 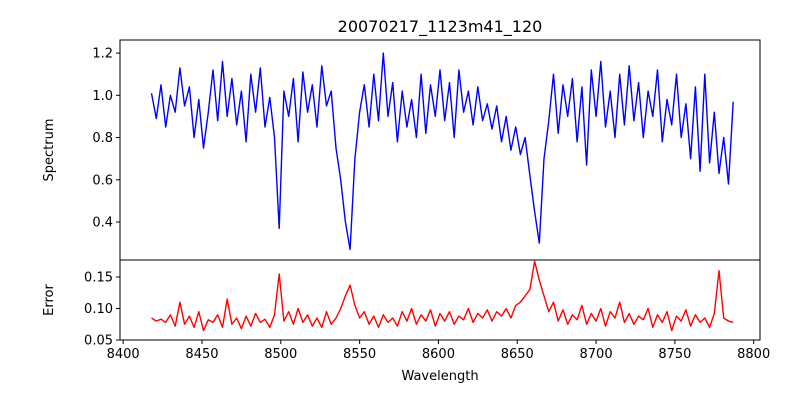 I want to click on error-line, so click(x=442, y=296).